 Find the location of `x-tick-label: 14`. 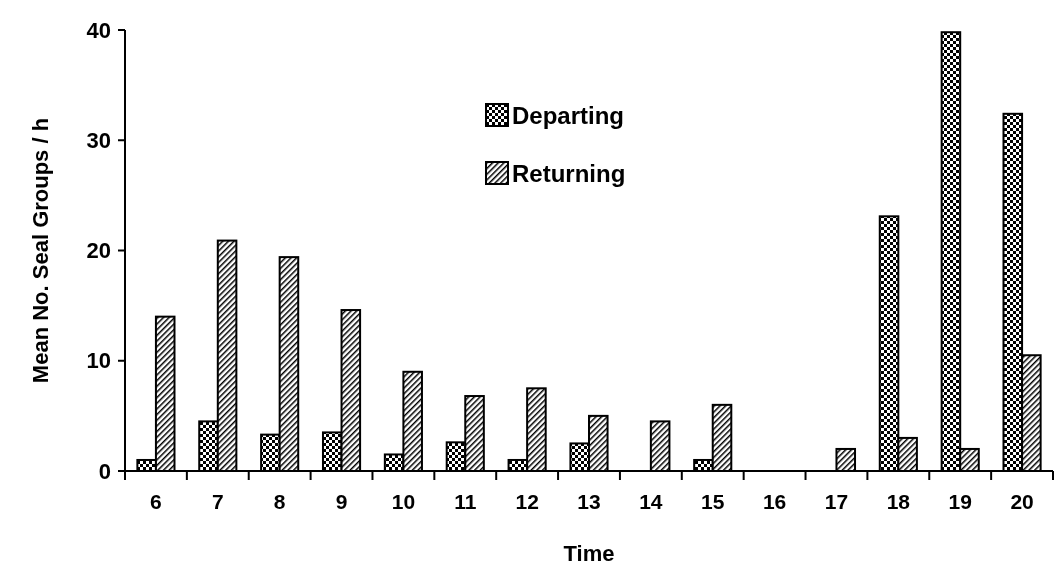

x-tick-label: 14 is located at coordinates (651, 501).